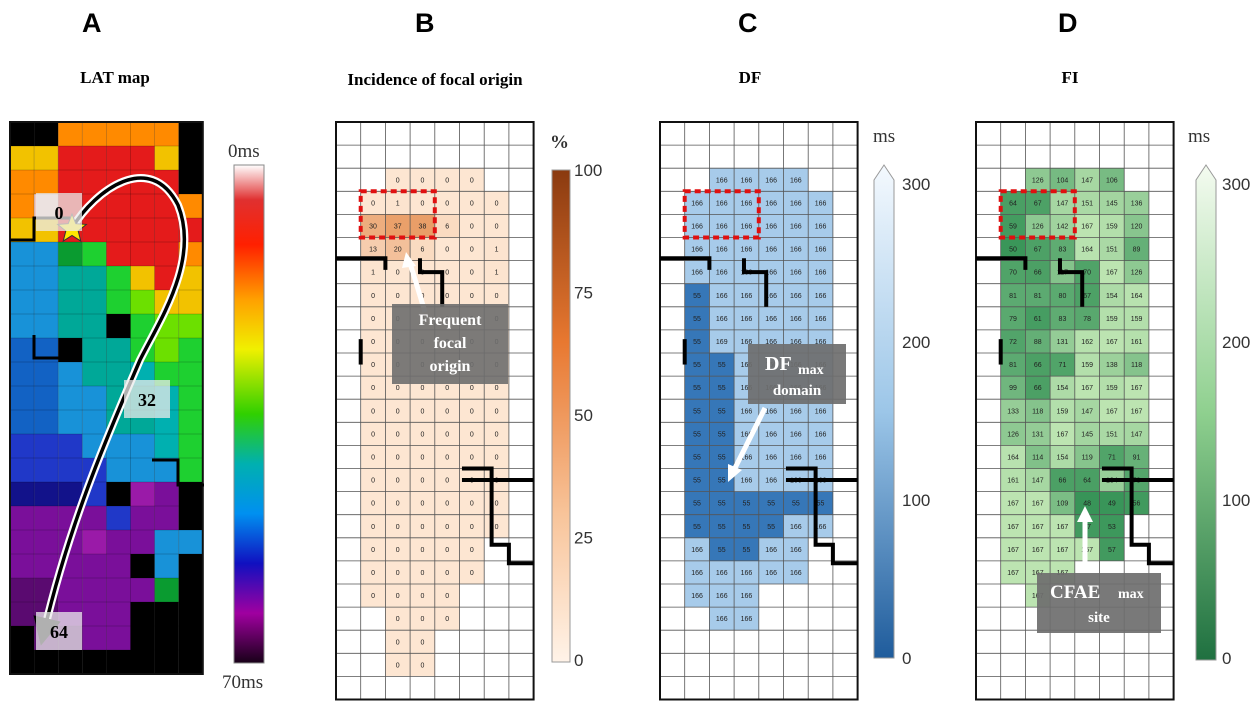 This screenshot has width=1258, height=701. Describe the element at coordinates (1137, 504) in the screenshot. I see `grid-cell-value: 56` at that location.